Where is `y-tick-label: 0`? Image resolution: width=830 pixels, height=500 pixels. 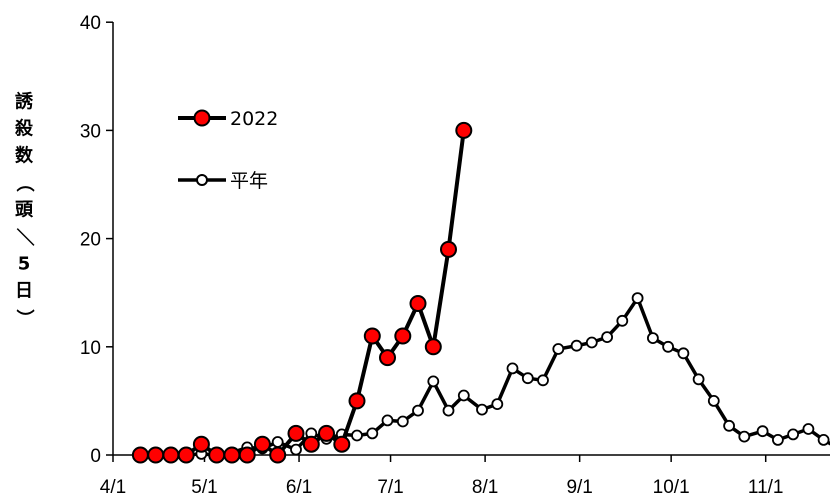 y-tick-label: 0 is located at coordinates (95, 456).